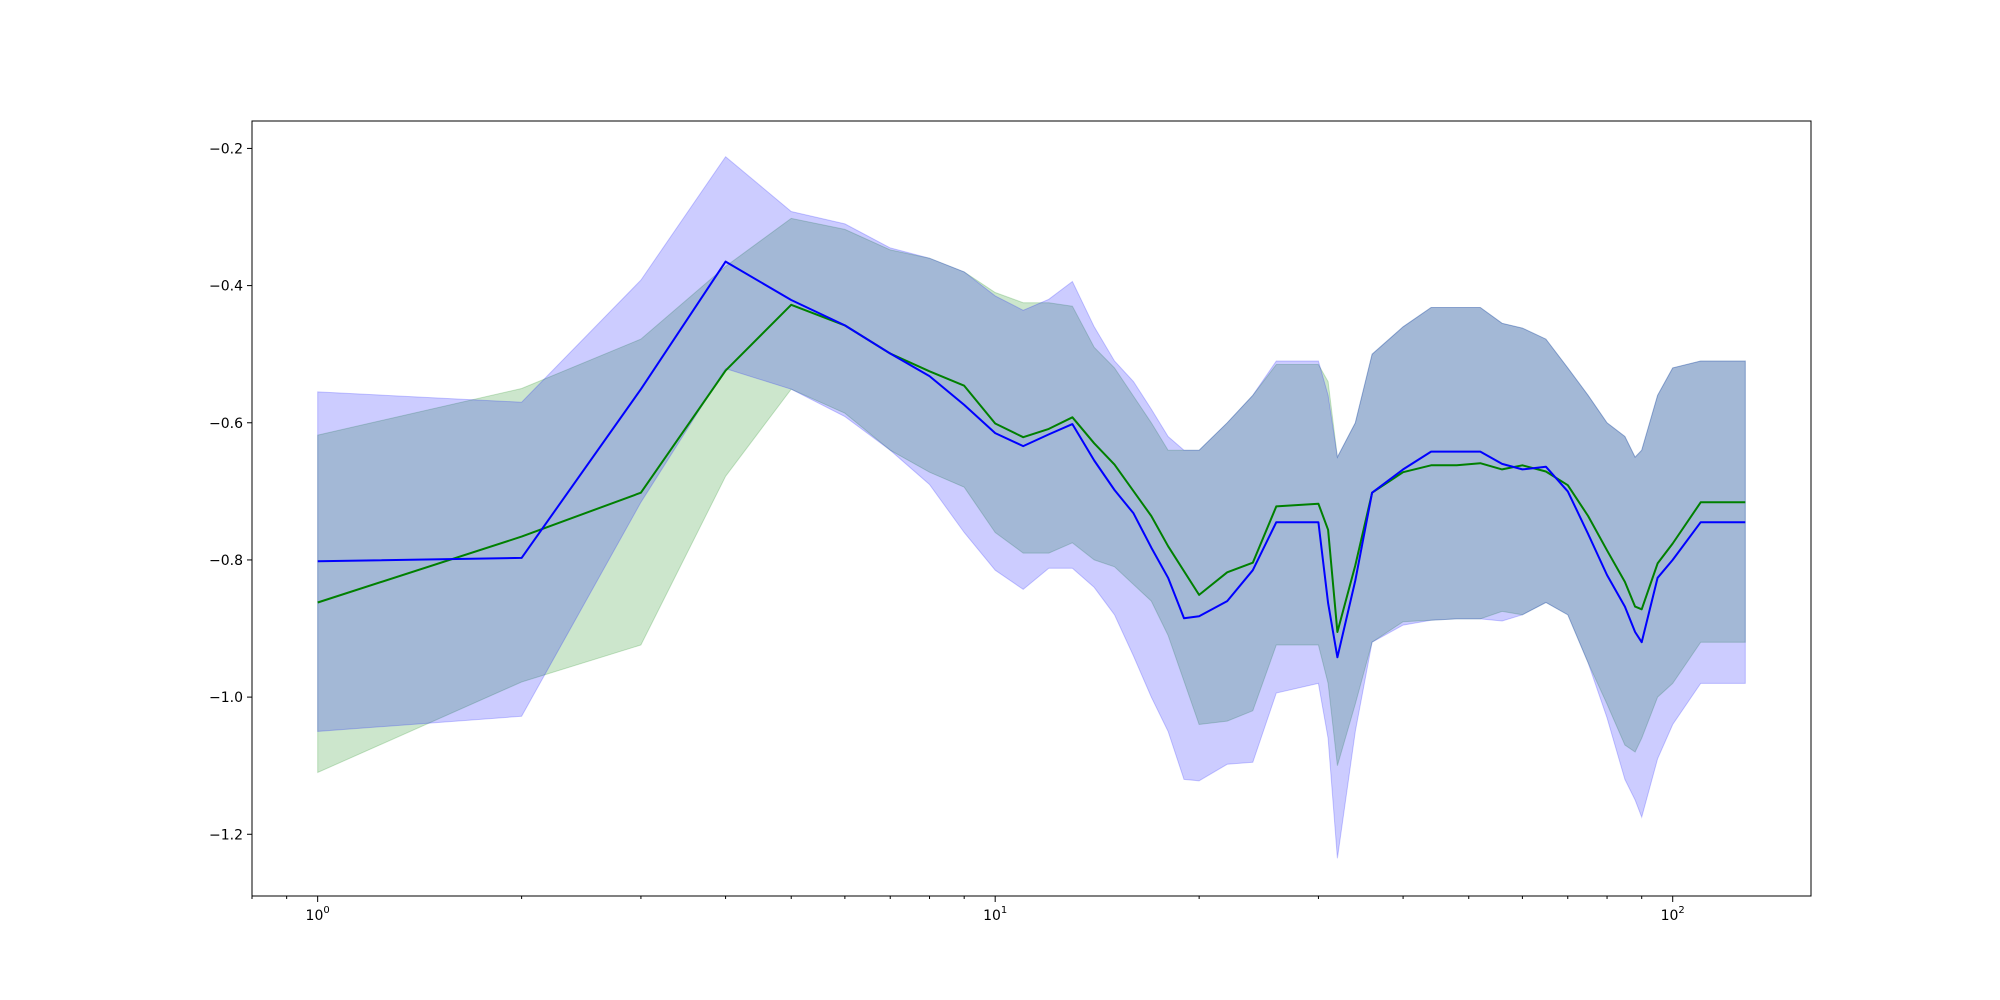 This screenshot has width=2000, height=1000. I want to click on y-tick-label: −0.8, so click(226, 561).